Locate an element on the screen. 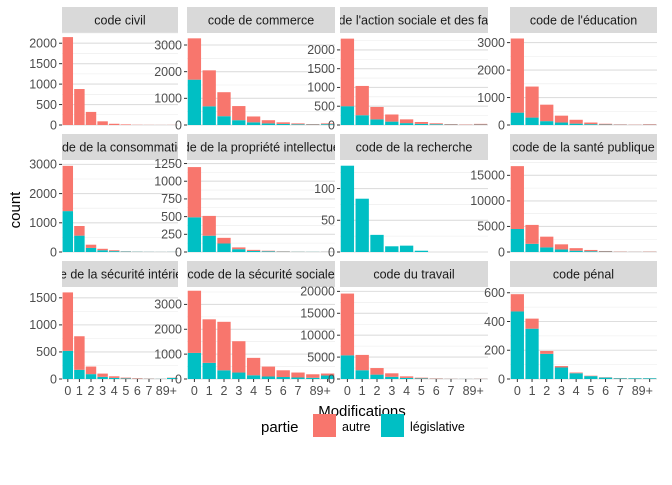 The height and width of the screenshot is (485, 672). facet-strip-label: code de la consommation is located at coordinates (120, 148).